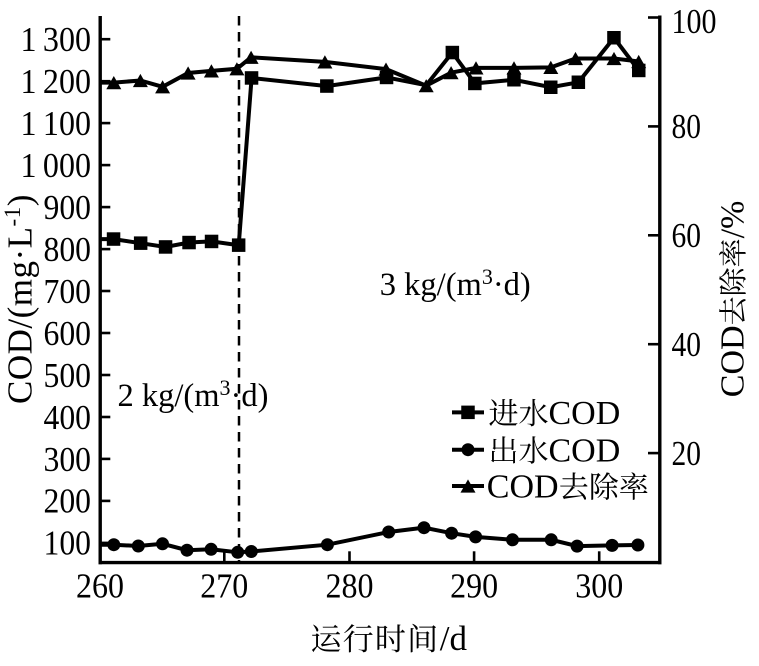 The width and height of the screenshot is (759, 666). Describe the element at coordinates (56, 81) in the screenshot. I see `svg-text: 1 200` at that location.